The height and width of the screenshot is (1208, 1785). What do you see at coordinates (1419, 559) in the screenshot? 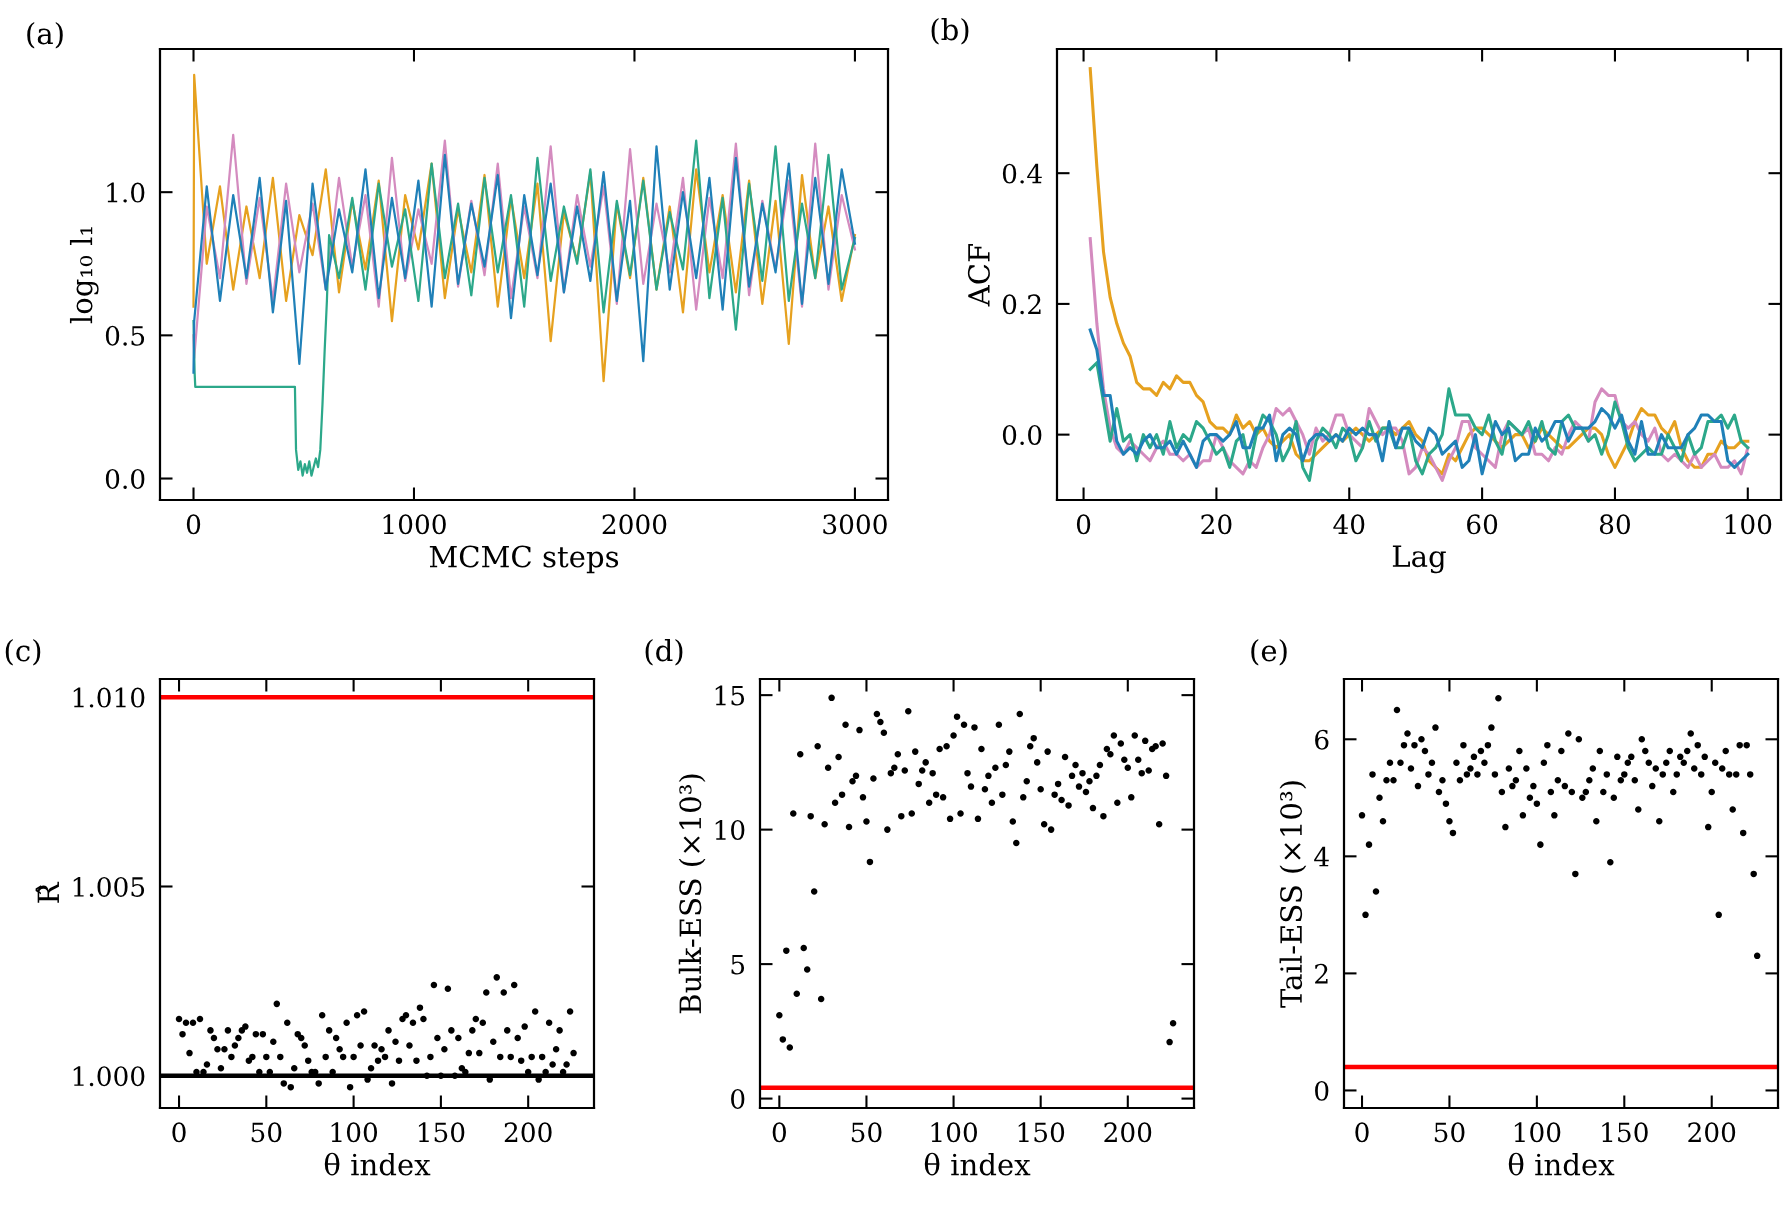
I see `x-axis-title: Lag` at bounding box center [1419, 559].